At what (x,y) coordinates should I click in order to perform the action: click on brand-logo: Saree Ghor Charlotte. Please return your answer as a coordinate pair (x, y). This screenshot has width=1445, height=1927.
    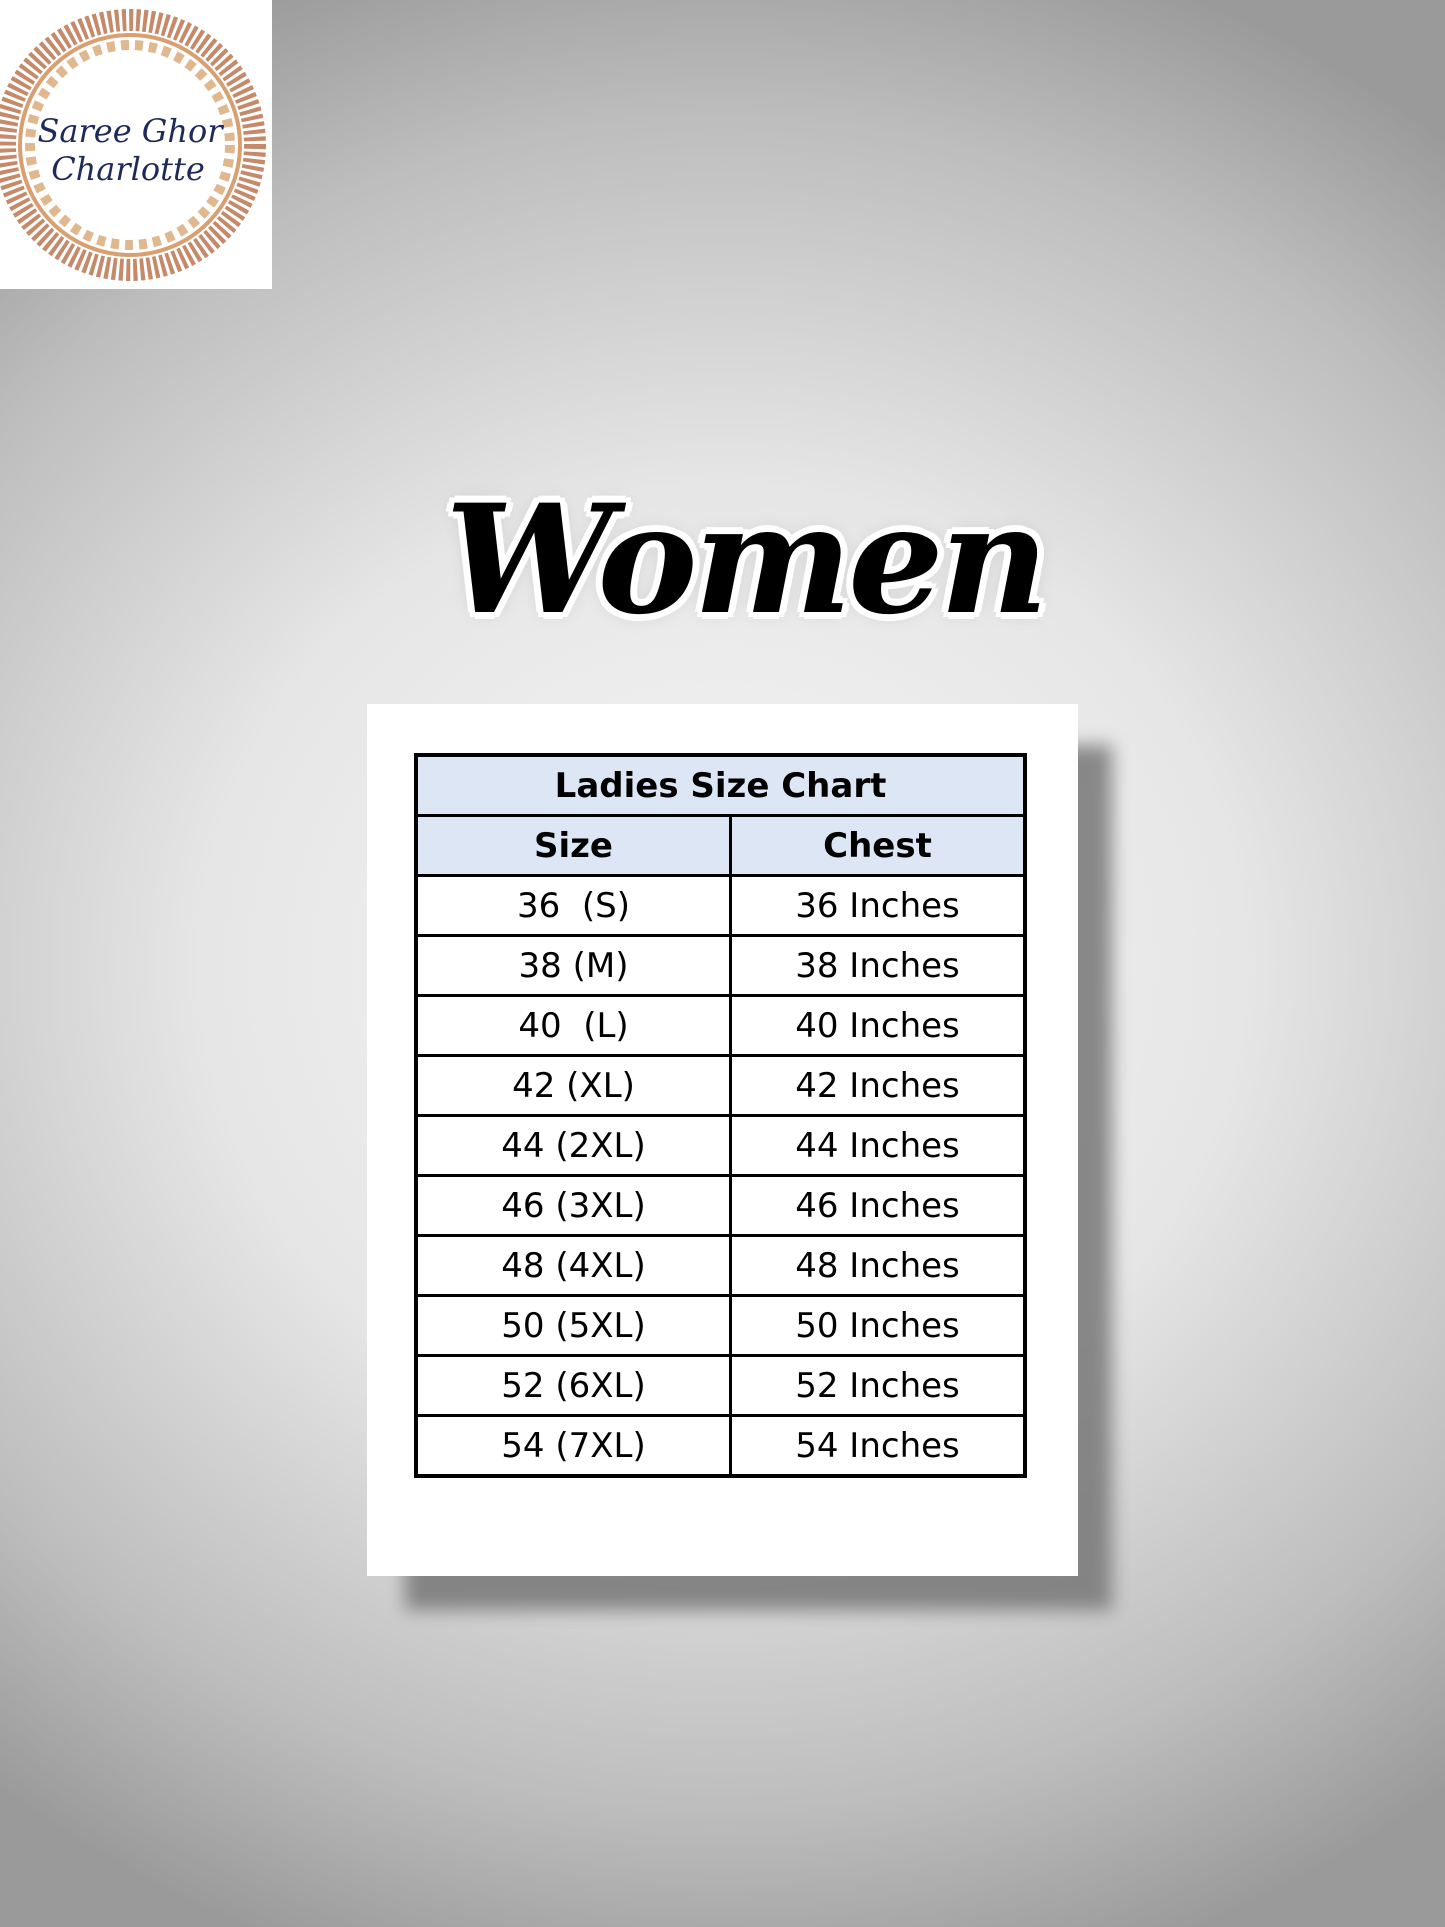
    Looking at the image, I should click on (136, 144).